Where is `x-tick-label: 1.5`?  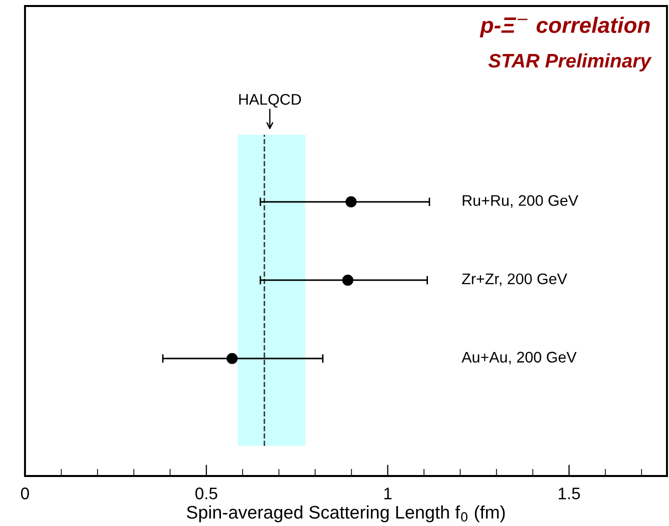
x-tick-label: 1.5 is located at coordinates (569, 494).